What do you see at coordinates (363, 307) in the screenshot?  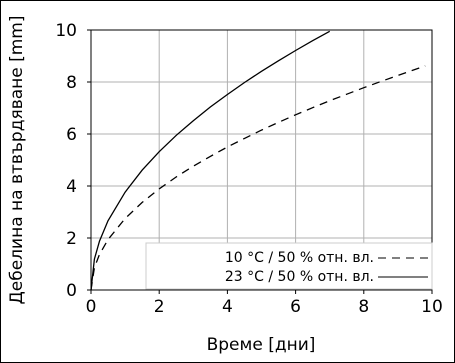 I see `x-tick-label: 8` at bounding box center [363, 307].